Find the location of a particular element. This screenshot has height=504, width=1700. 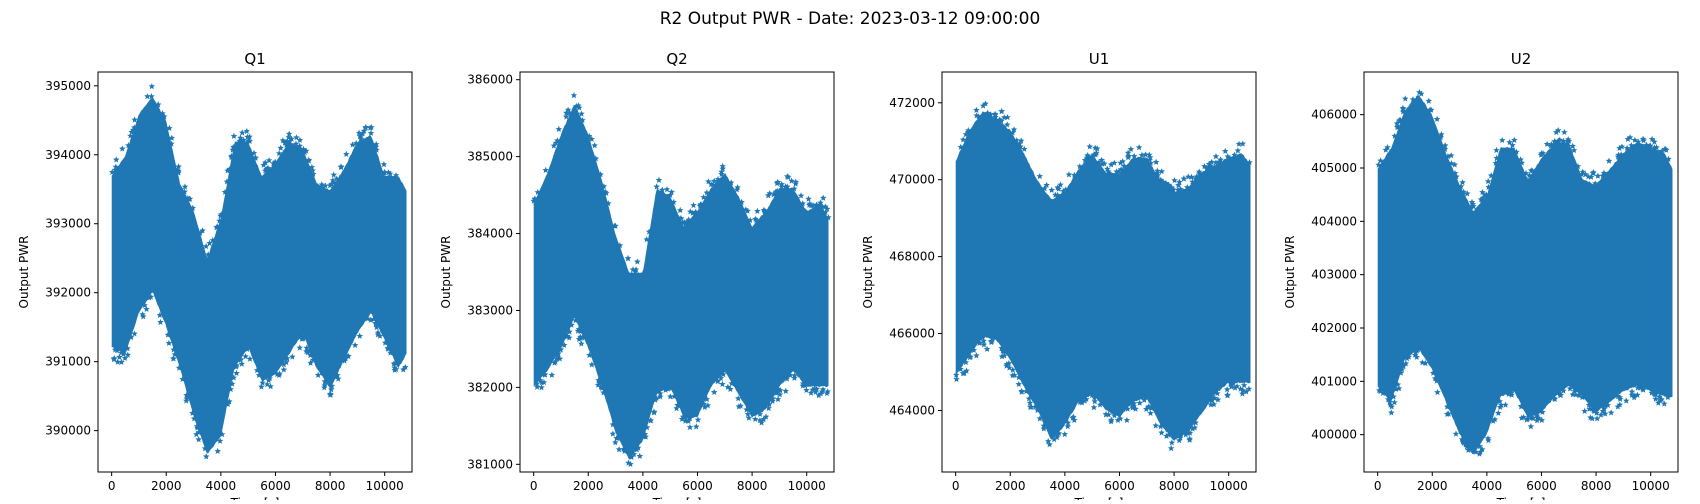

x-tick-label: 6000 is located at coordinates (1119, 486).